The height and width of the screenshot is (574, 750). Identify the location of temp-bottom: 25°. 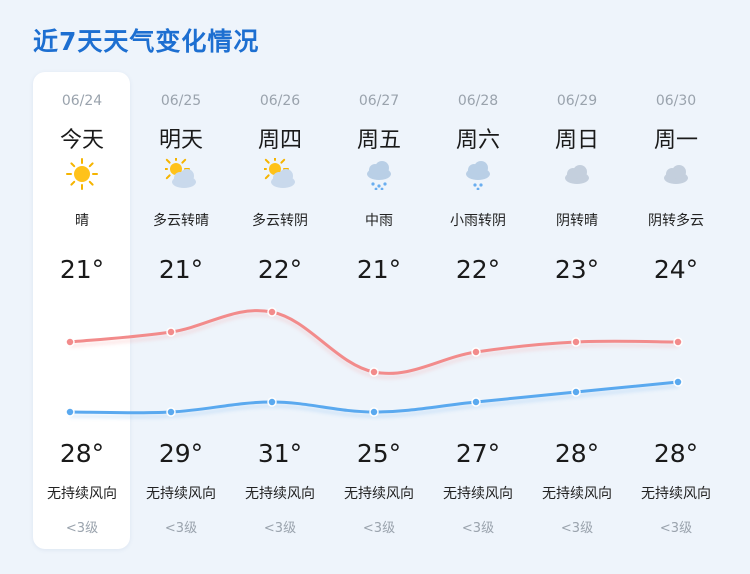
(379, 453).